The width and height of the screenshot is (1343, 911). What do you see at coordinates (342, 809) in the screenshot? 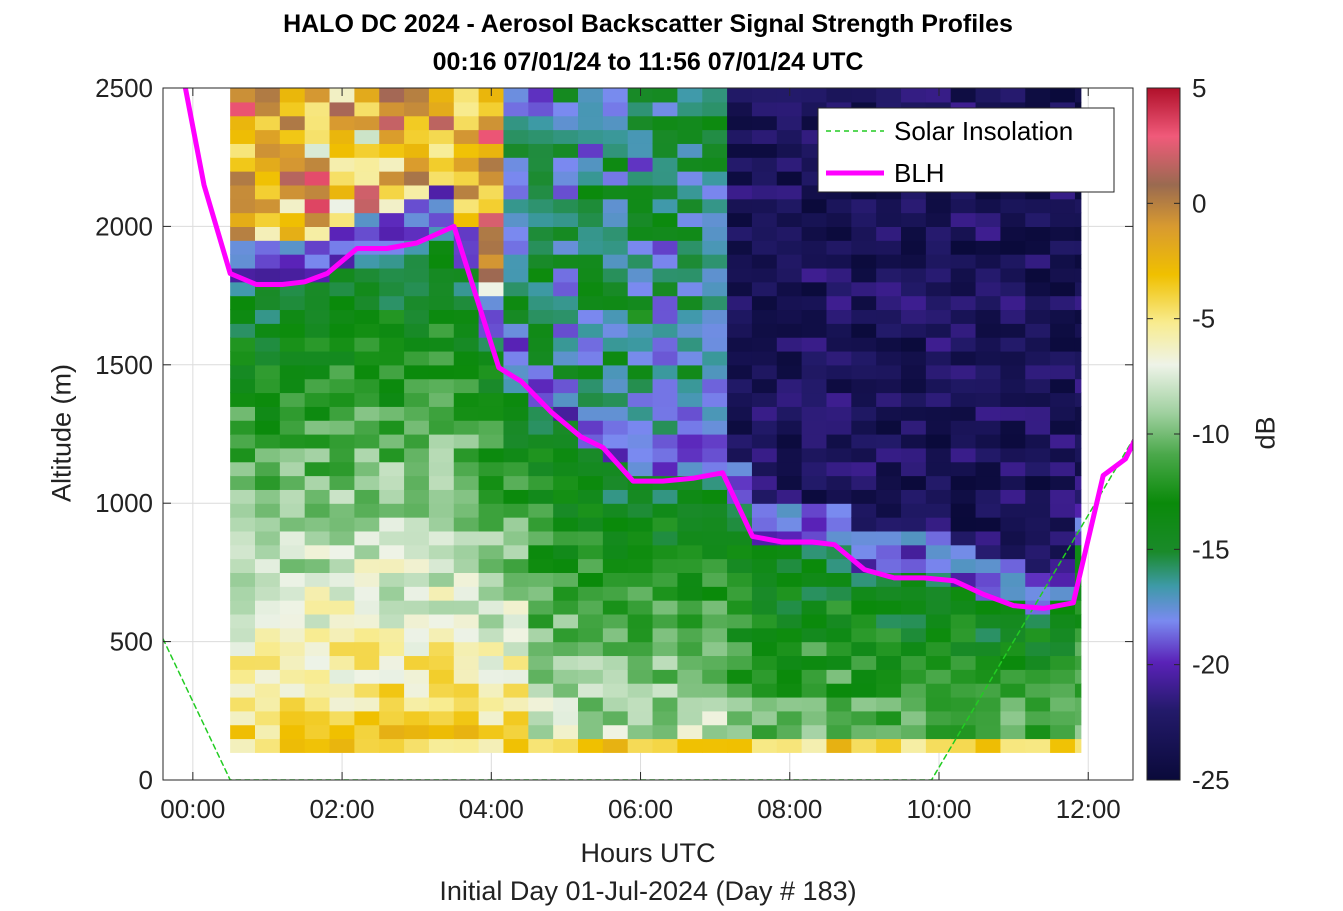
I see `x-tick-label: 02:00` at bounding box center [342, 809].